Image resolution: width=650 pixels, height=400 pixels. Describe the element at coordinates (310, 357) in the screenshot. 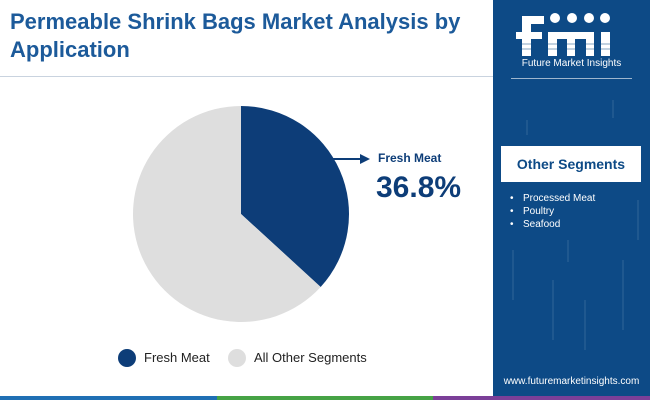

I see `legend-label: All Other Segments` at that location.